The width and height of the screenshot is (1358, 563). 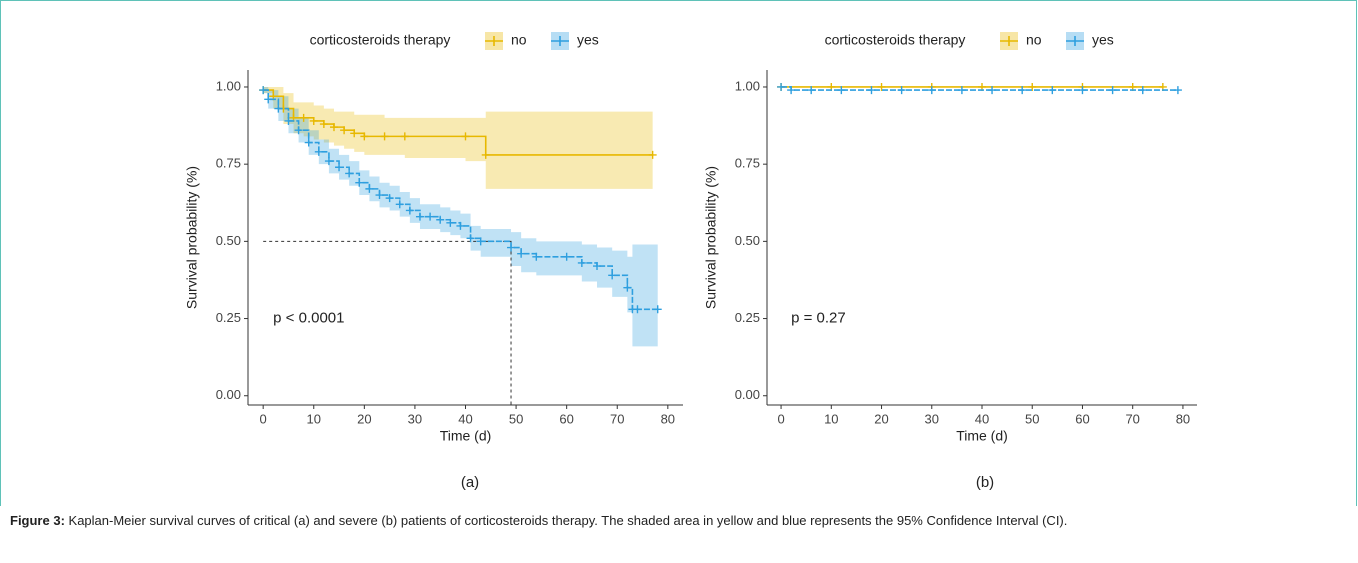 What do you see at coordinates (1183, 418) in the screenshot?
I see `x-tick-label: 80` at bounding box center [1183, 418].